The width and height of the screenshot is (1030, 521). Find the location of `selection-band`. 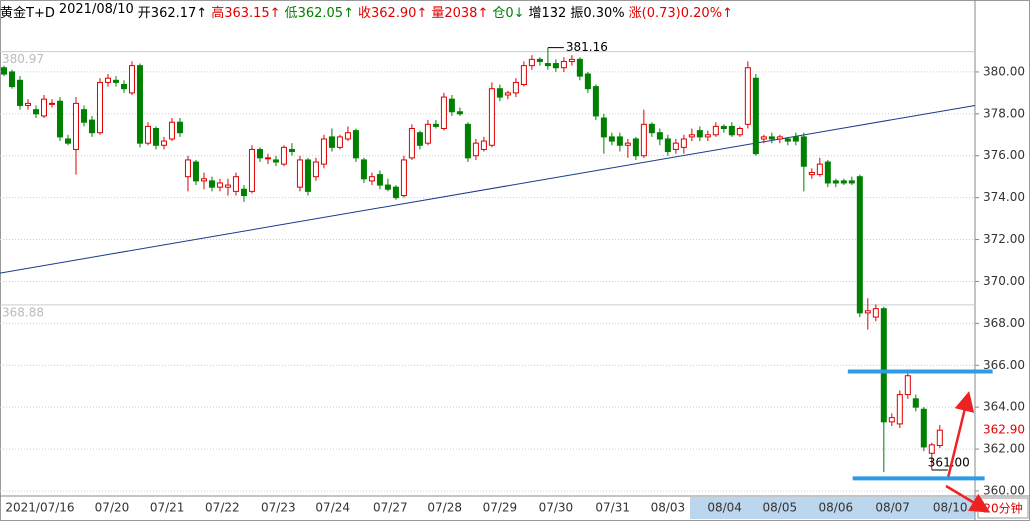

selection-band is located at coordinates (832, 508).